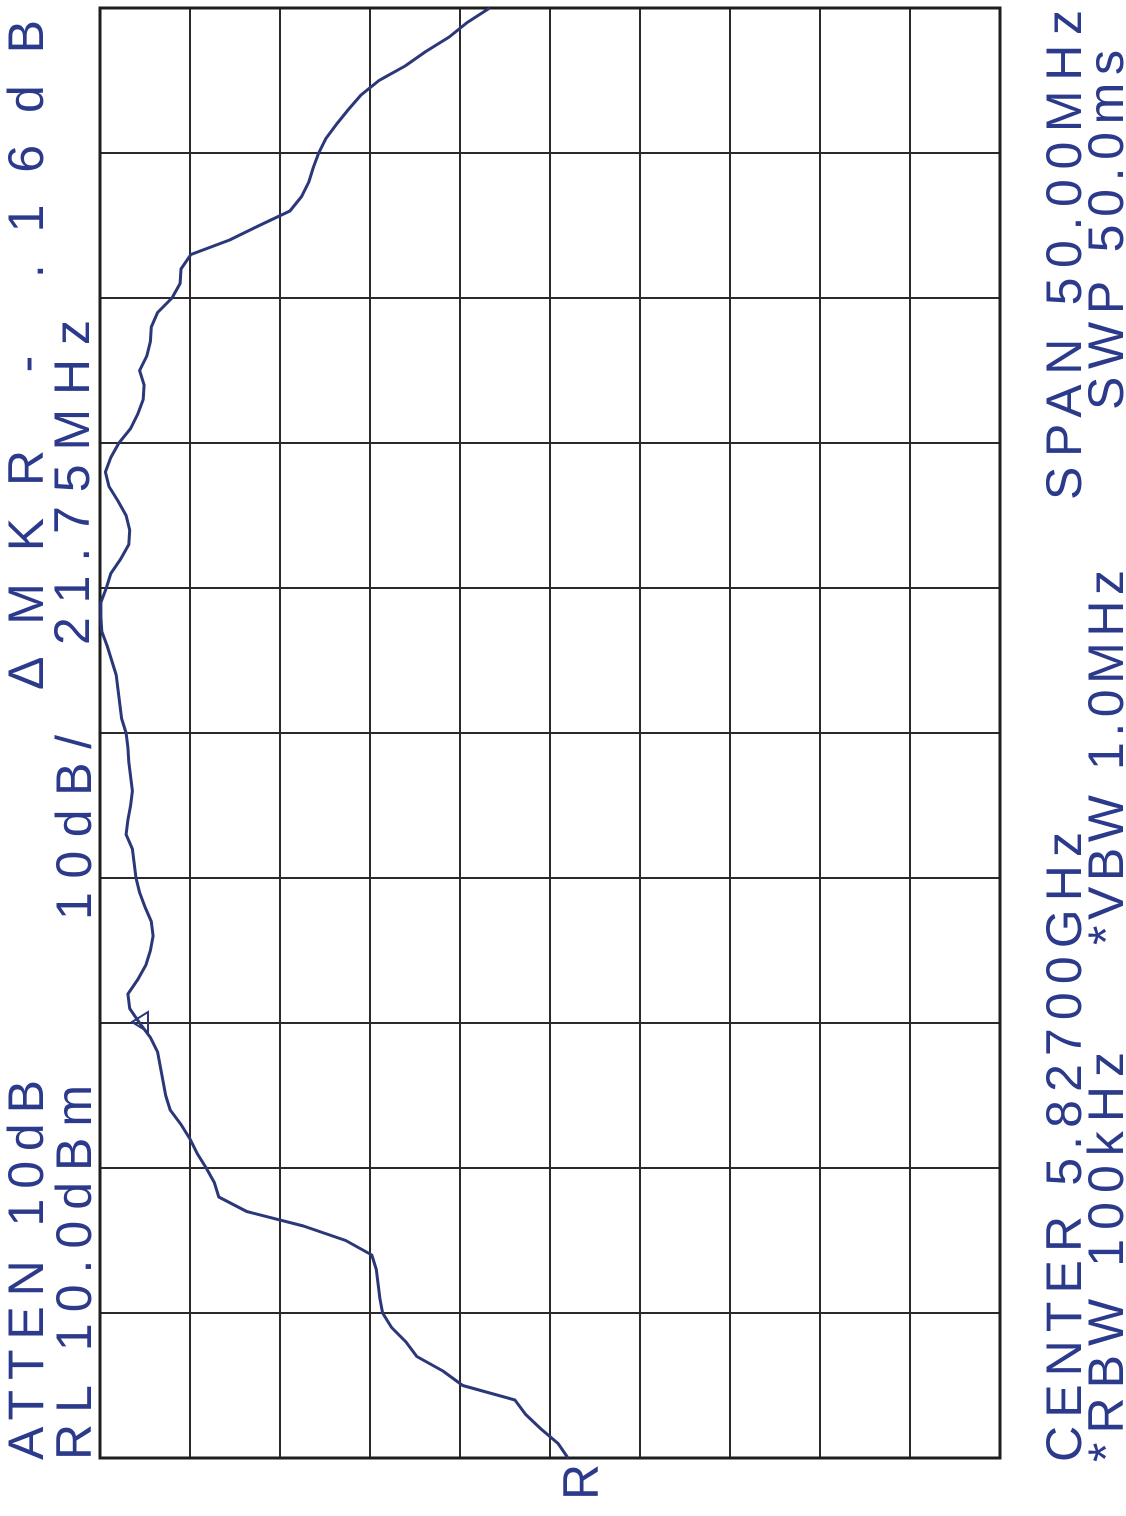 This screenshot has height=1516, width=1126. What do you see at coordinates (74, 827) in the screenshot?
I see `scale-label: 10dB/` at bounding box center [74, 827].